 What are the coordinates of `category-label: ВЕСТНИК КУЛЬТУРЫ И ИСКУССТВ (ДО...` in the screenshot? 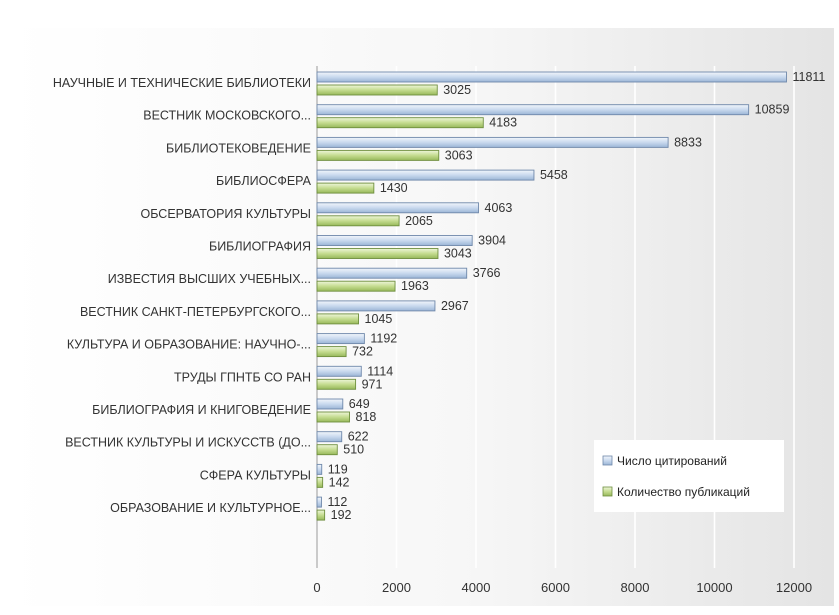 It's located at (188, 443).